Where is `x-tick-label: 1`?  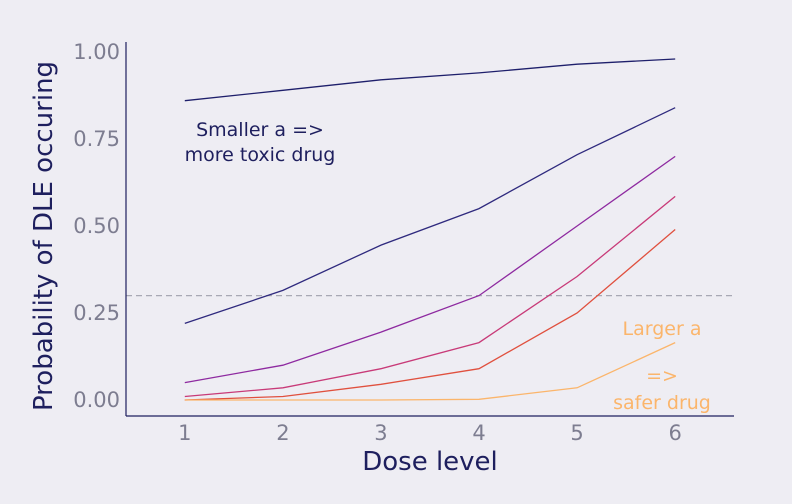
x-tick-label: 1 is located at coordinates (184, 433).